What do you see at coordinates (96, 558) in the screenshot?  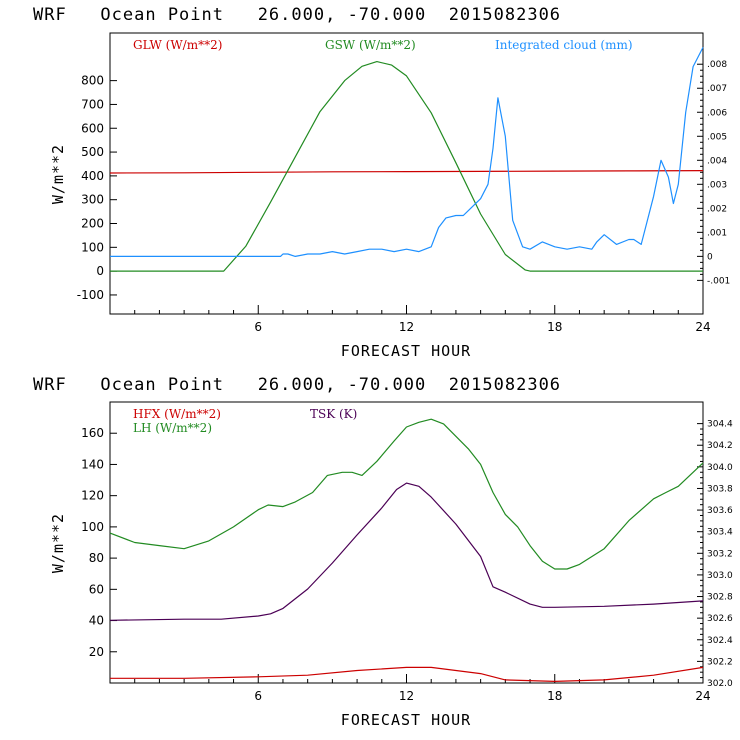 I see `y-tick-label: 80` at bounding box center [96, 558].